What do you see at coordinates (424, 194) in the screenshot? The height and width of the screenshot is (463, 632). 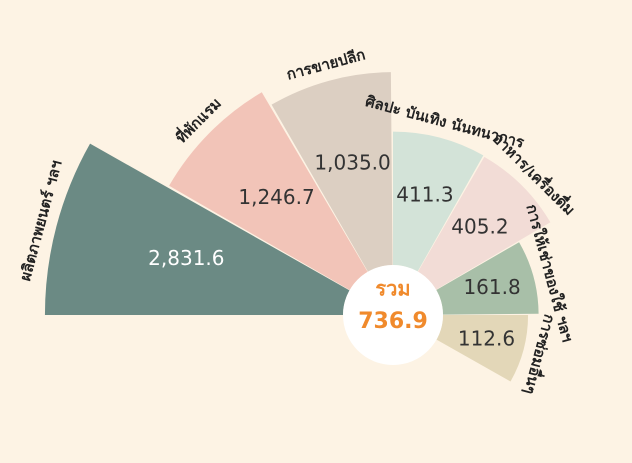 I see `value-label: 411.3` at bounding box center [424, 194].